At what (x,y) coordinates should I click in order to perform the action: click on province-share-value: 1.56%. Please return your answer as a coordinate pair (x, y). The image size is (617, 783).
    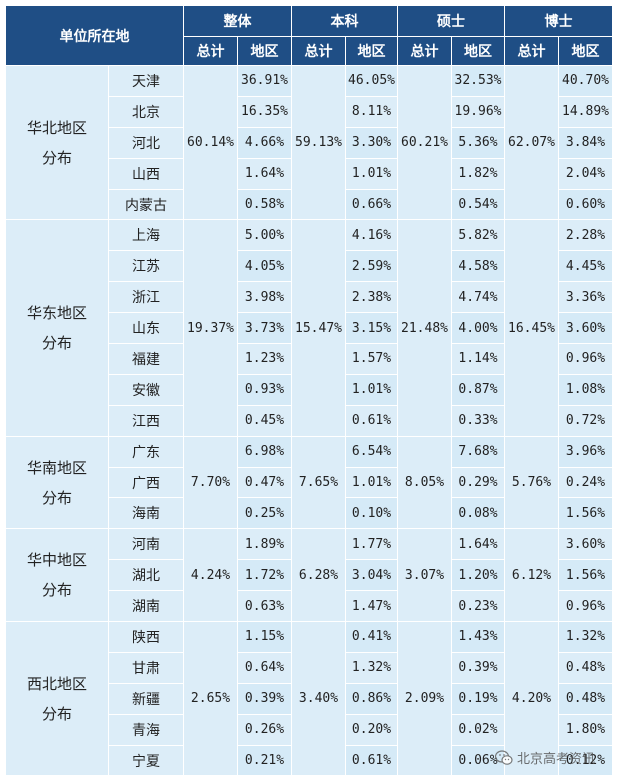
    Looking at the image, I should click on (585, 575).